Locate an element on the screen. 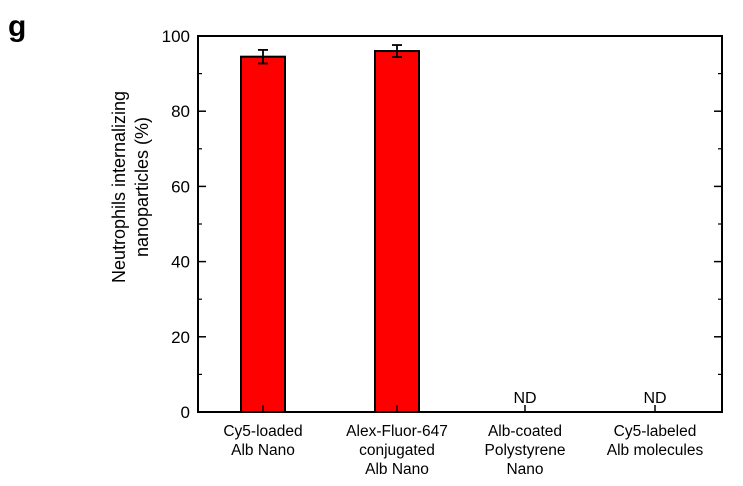  y-tick-label-40: 40 is located at coordinates (180, 262).